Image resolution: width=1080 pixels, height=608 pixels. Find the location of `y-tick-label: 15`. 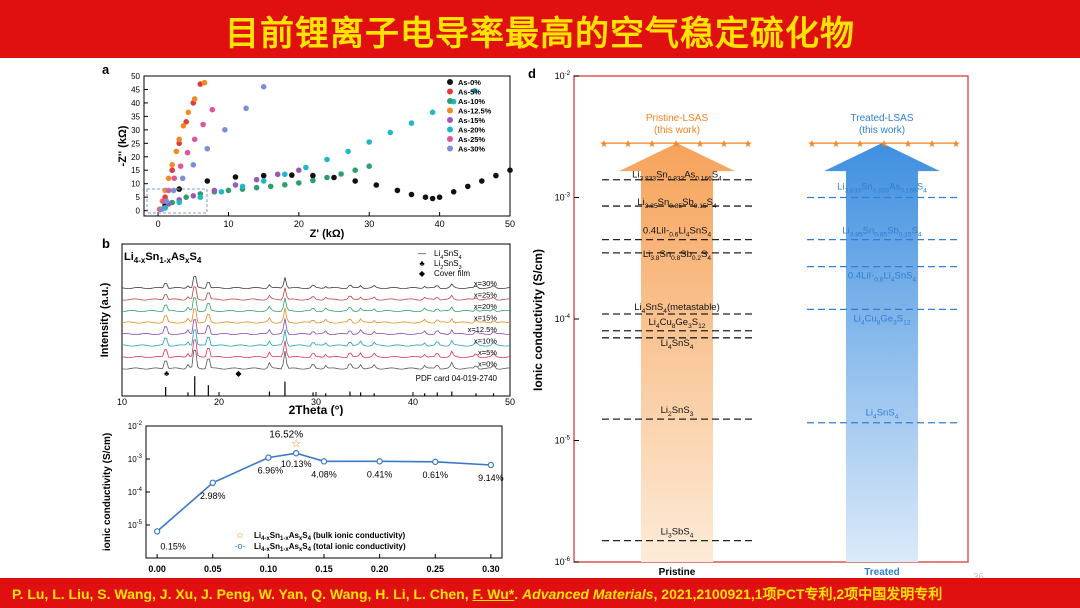

y-tick-label: 15 is located at coordinates (135, 170).